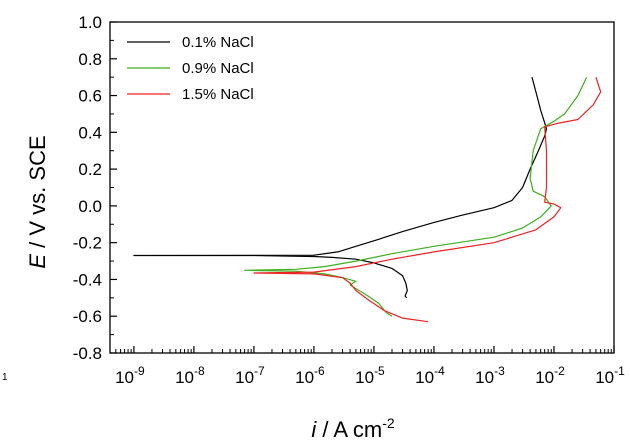 Image resolution: width=630 pixels, height=441 pixels. What do you see at coordinates (218, 94) in the screenshot?
I see `legend-label: 1.5% NaCl` at bounding box center [218, 94].